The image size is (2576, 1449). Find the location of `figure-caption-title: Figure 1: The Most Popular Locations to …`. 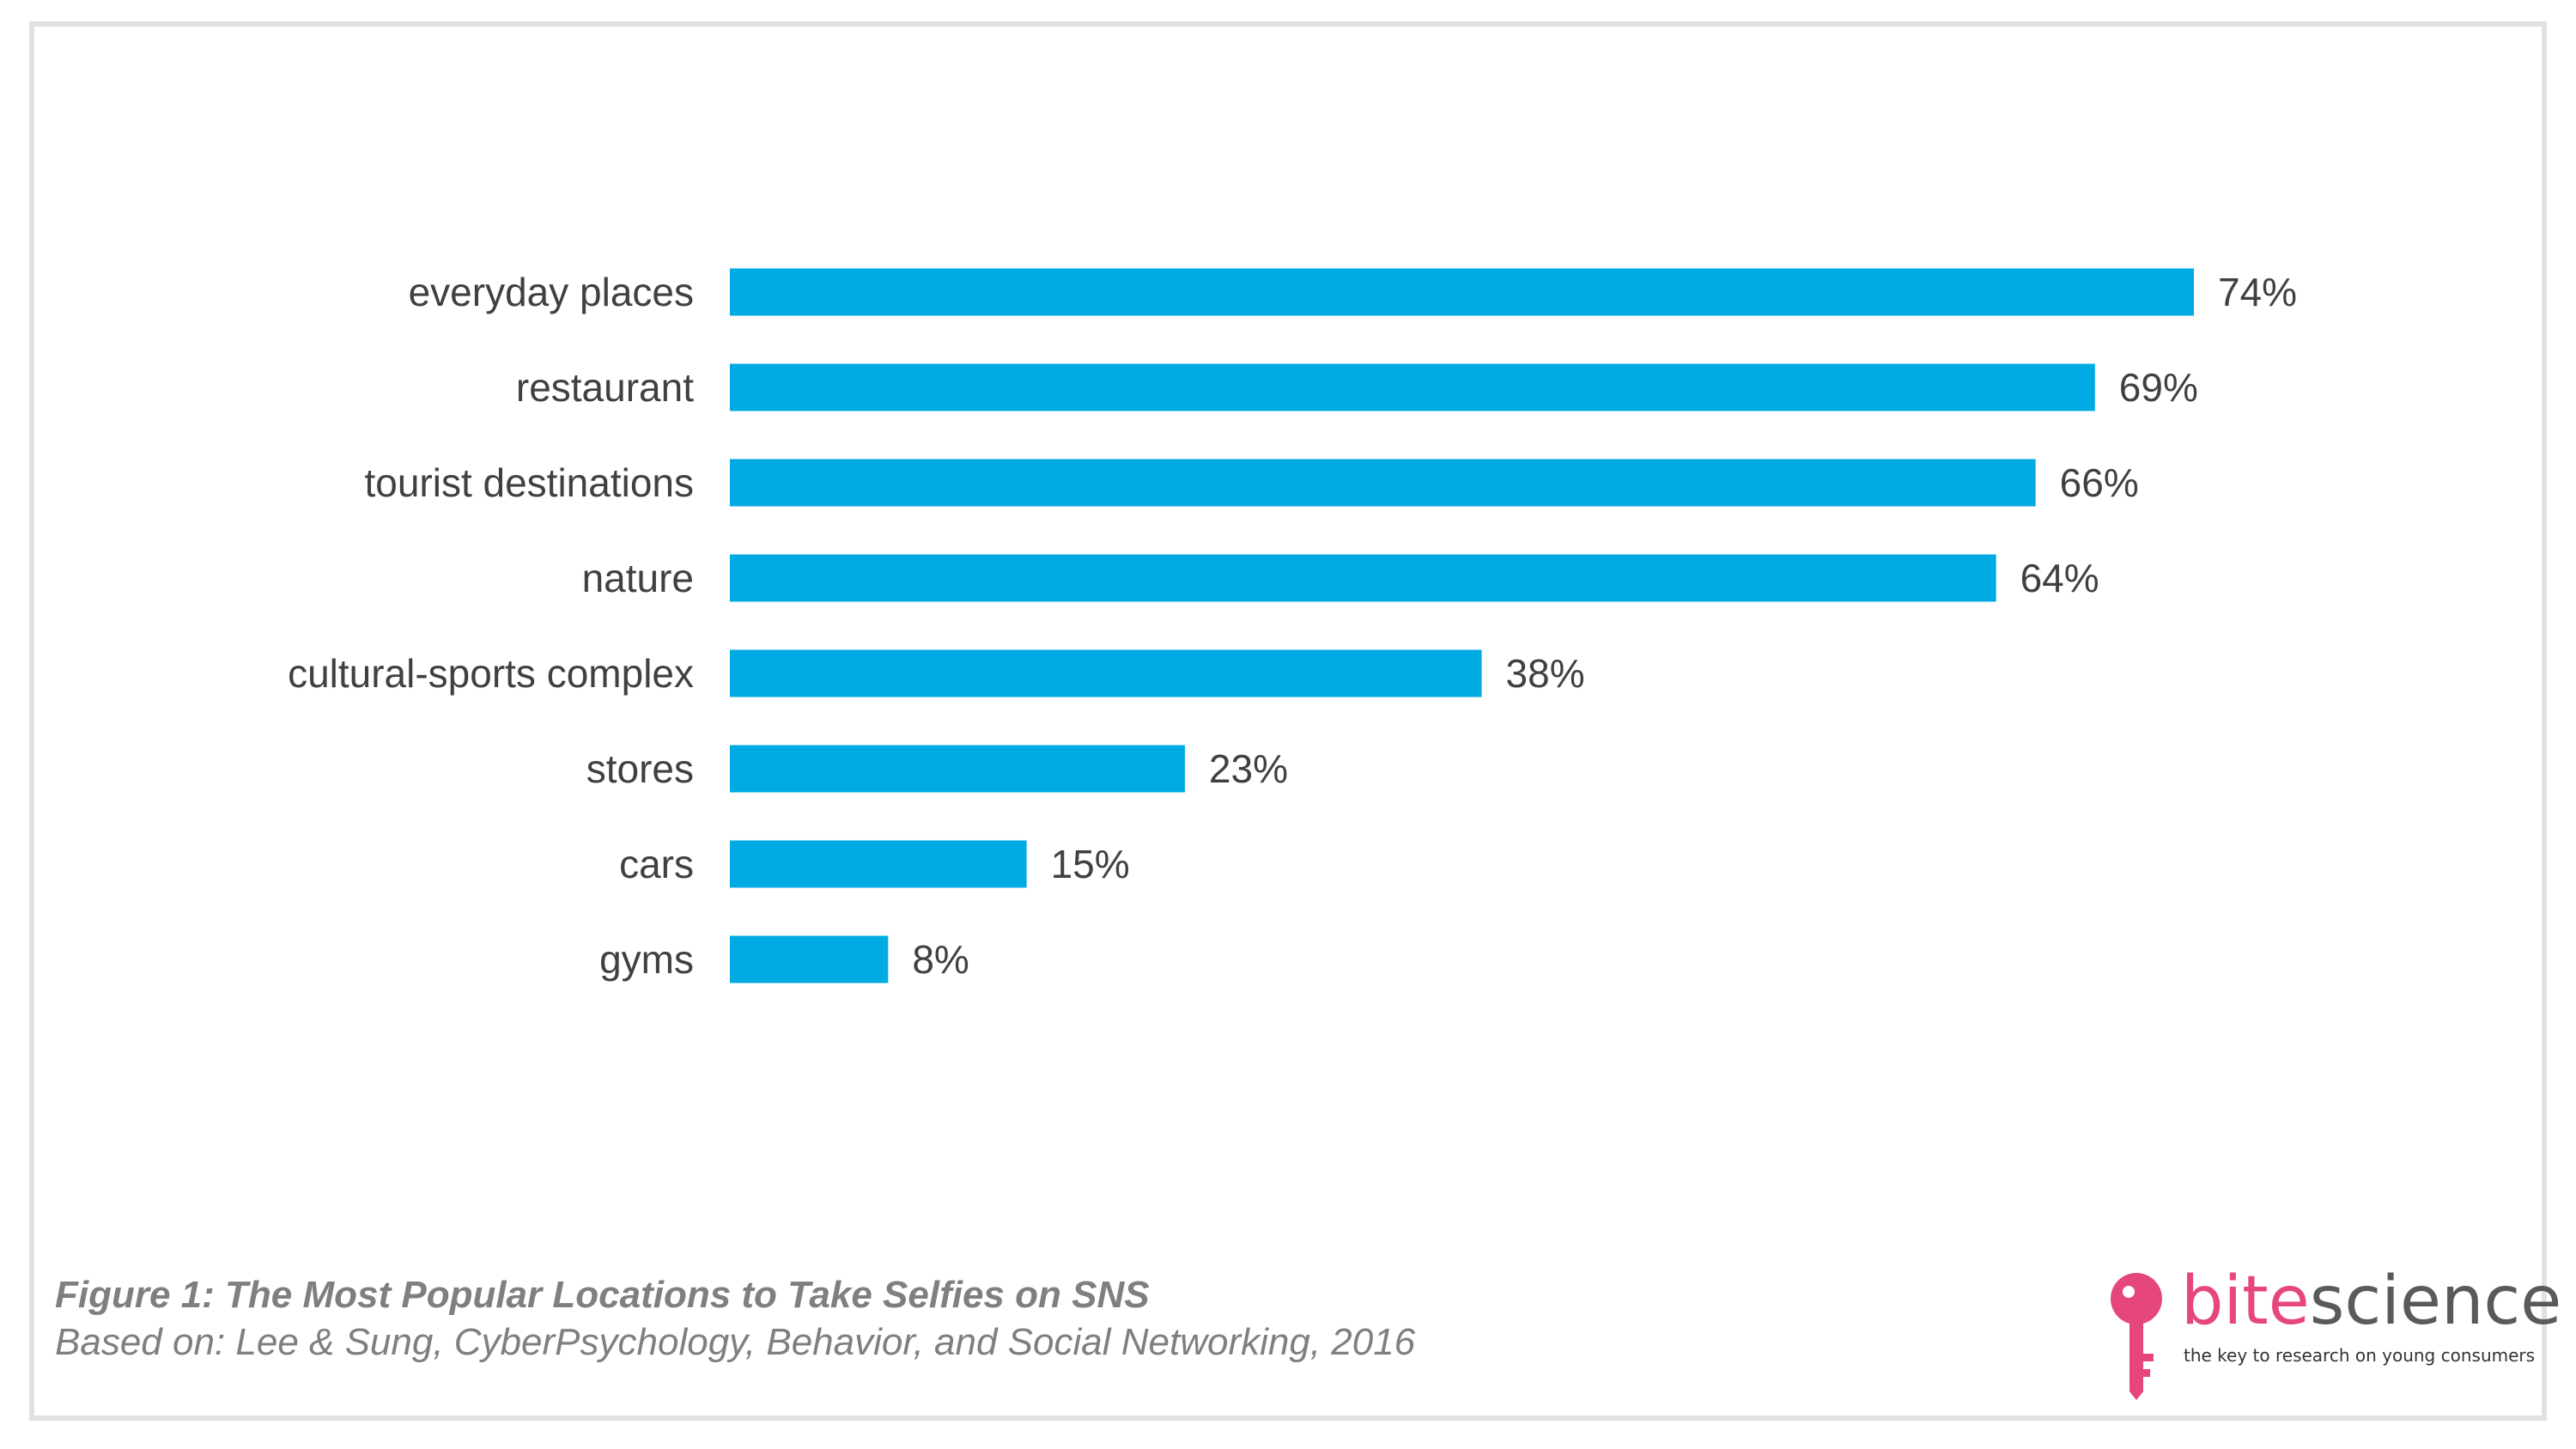

figure-caption-title: Figure 1: The Most Popular Locations to … is located at coordinates (602, 1295).